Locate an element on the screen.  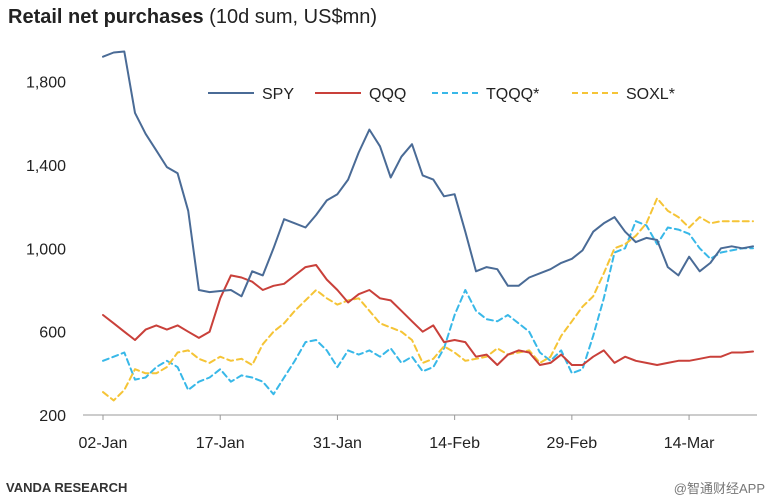
x-tick-label: 31-Jan is located at coordinates (337, 443).